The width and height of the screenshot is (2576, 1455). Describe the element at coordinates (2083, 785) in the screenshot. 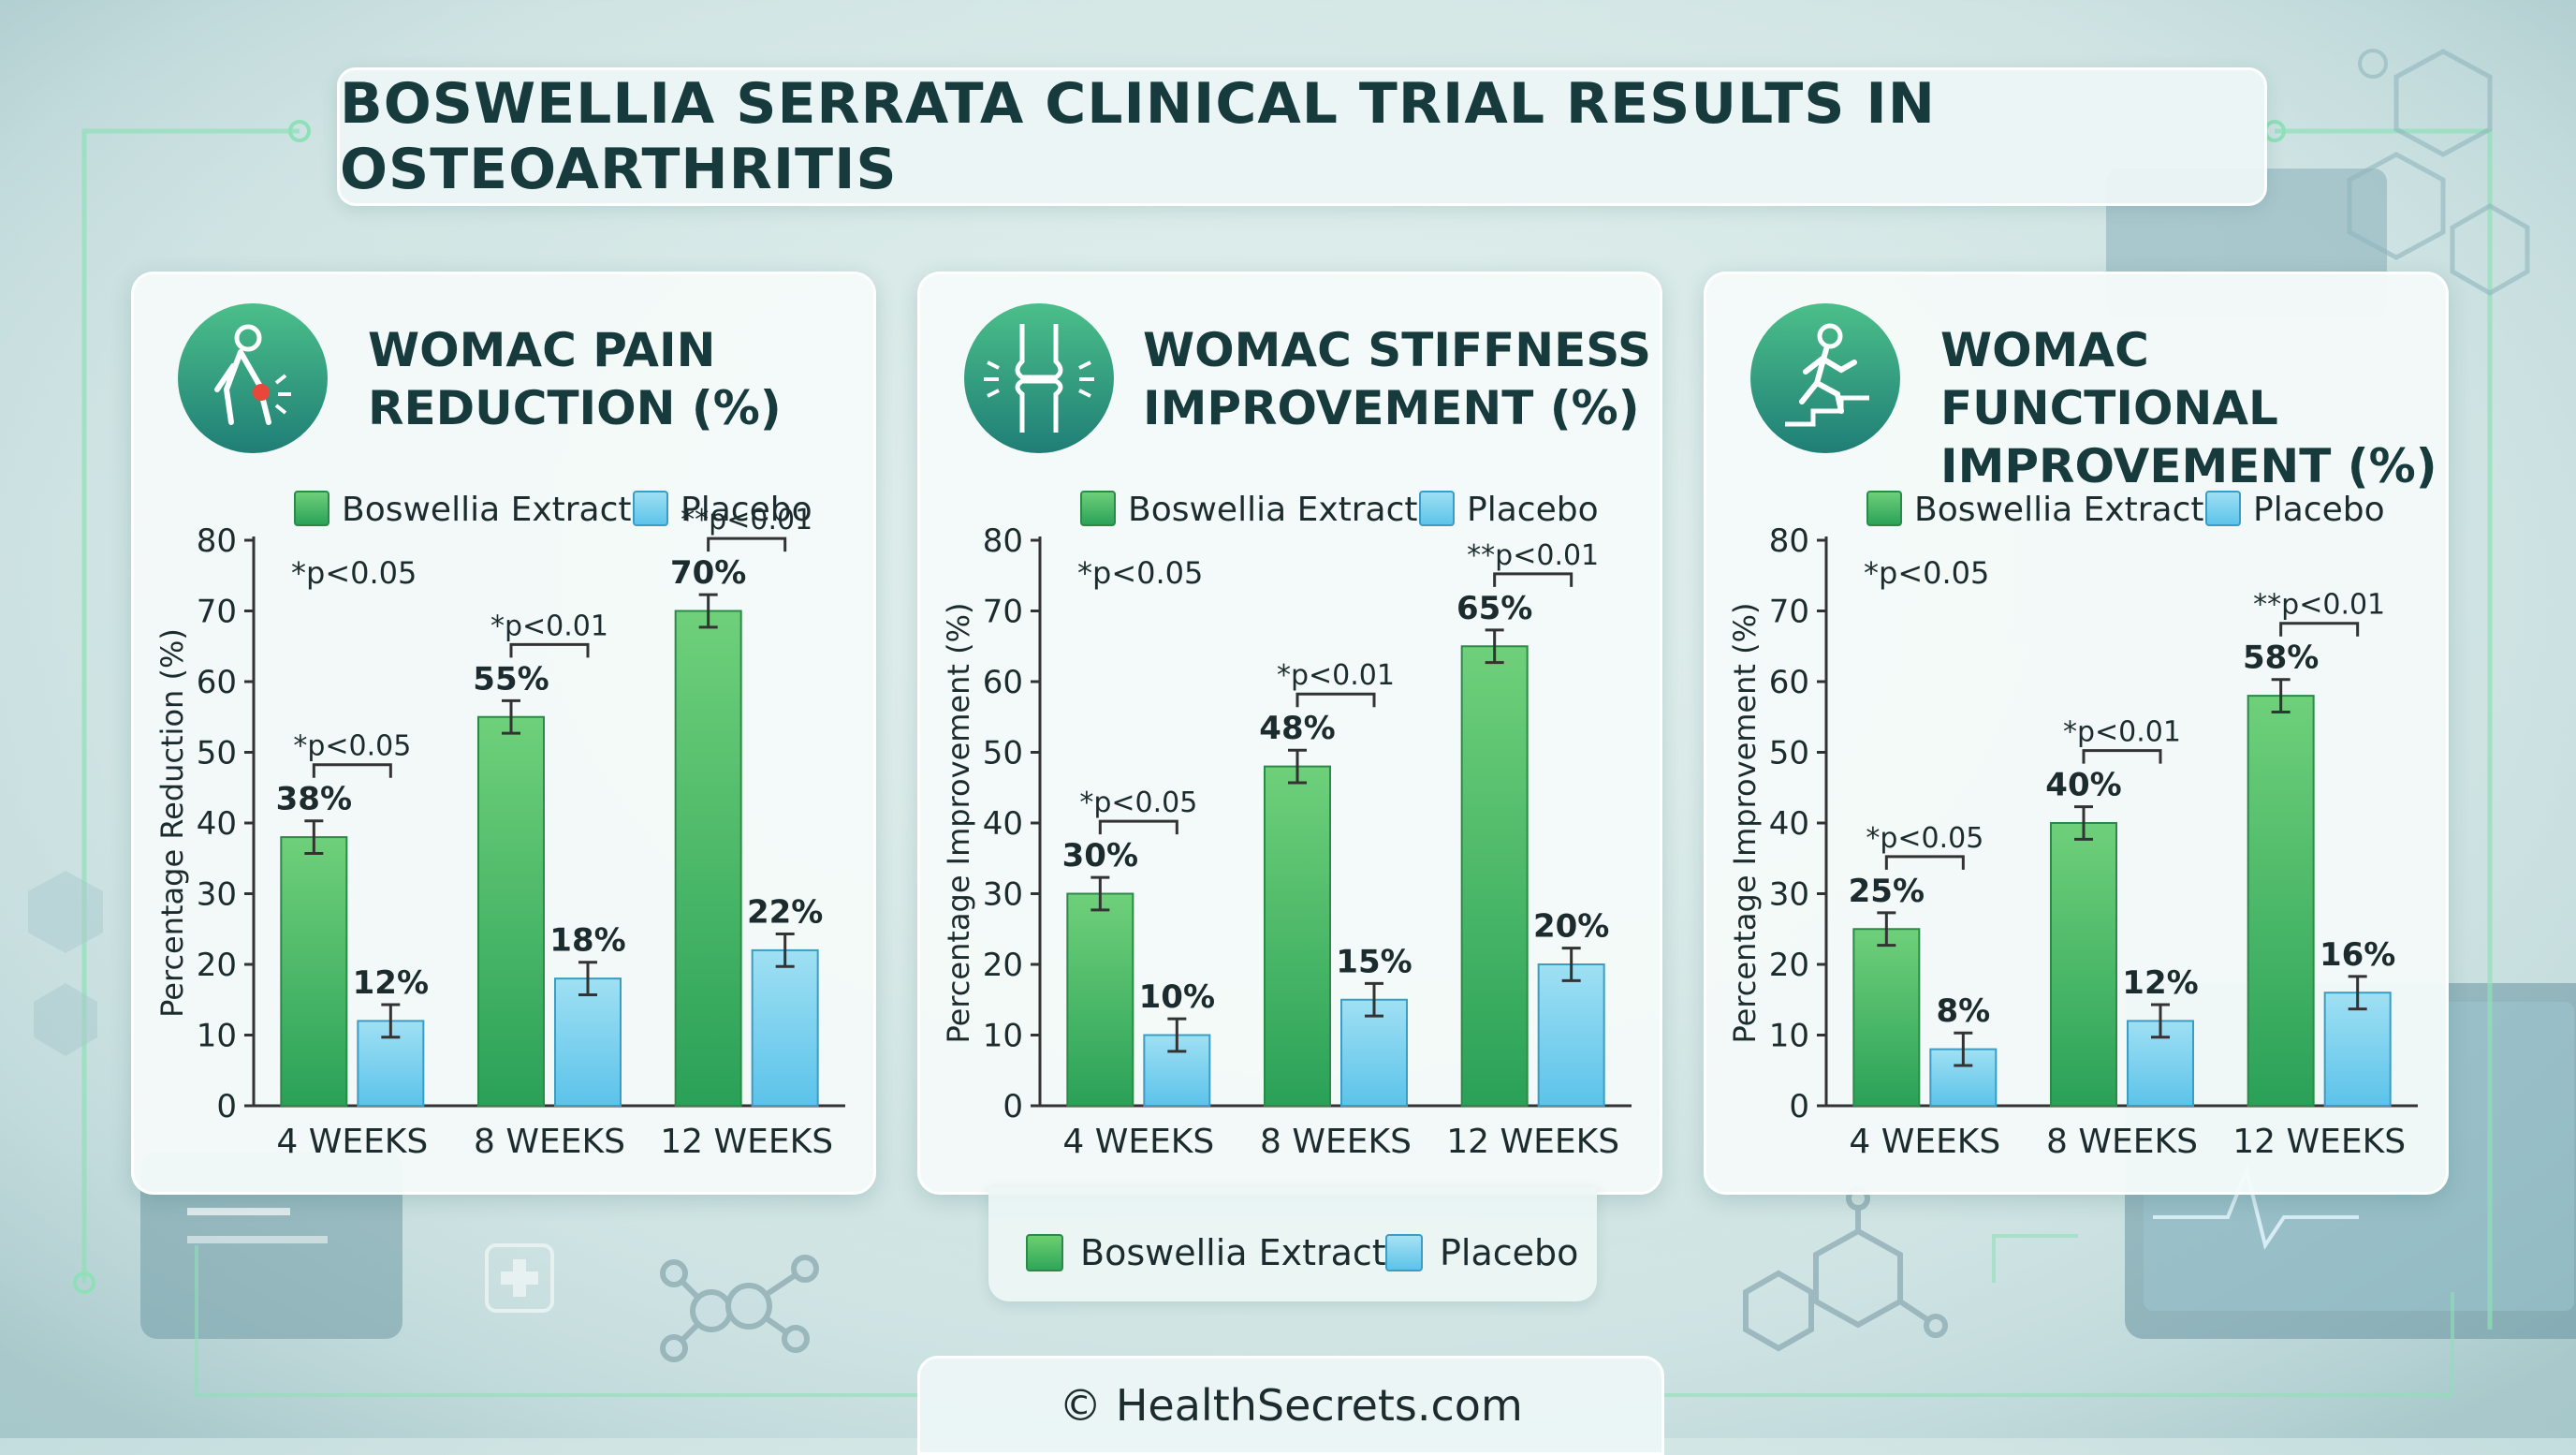

I see `data-label: 40%` at that location.